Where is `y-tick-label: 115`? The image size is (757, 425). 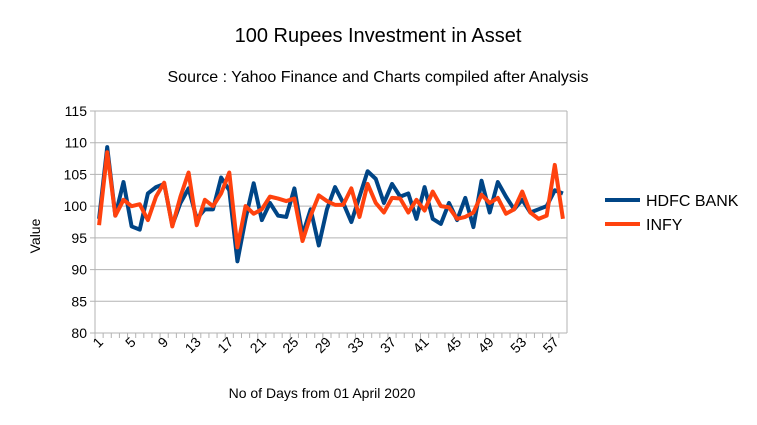 y-tick-label: 115 is located at coordinates (76, 111).